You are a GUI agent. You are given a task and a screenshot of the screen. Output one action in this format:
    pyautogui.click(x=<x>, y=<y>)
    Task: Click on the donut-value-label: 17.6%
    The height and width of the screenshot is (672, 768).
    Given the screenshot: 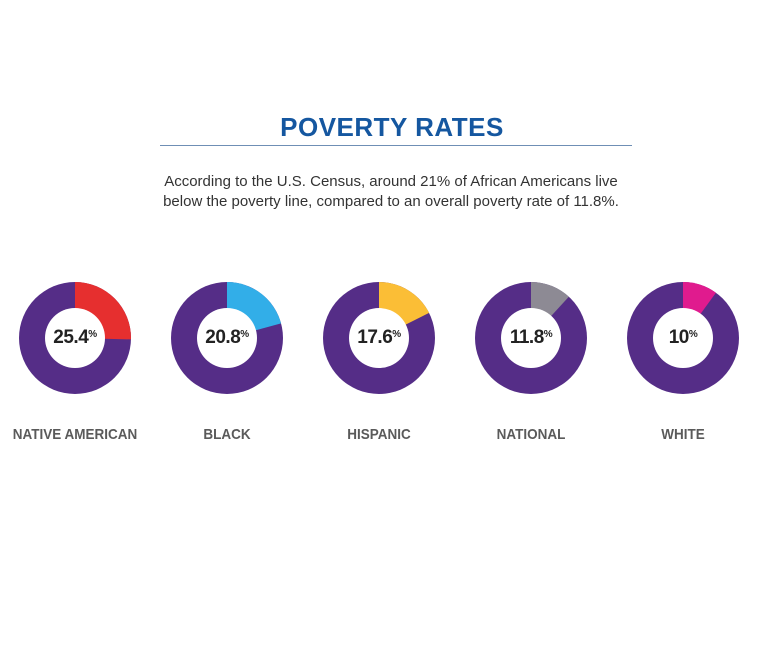 What is the action you would take?
    pyautogui.click(x=379, y=338)
    